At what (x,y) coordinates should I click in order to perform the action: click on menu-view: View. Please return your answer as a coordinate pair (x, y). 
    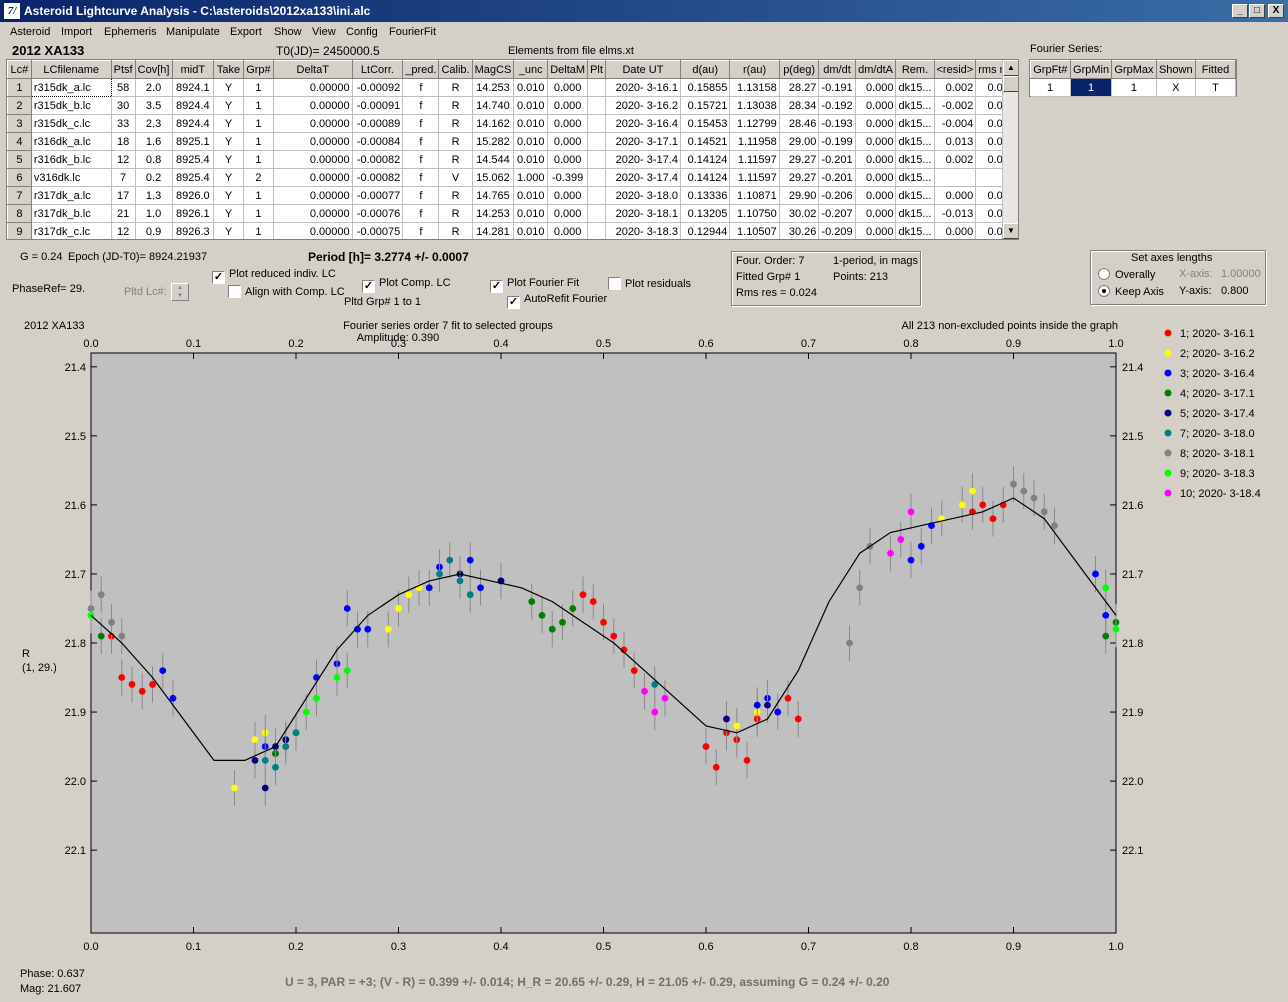
    Looking at the image, I should click on (324, 32).